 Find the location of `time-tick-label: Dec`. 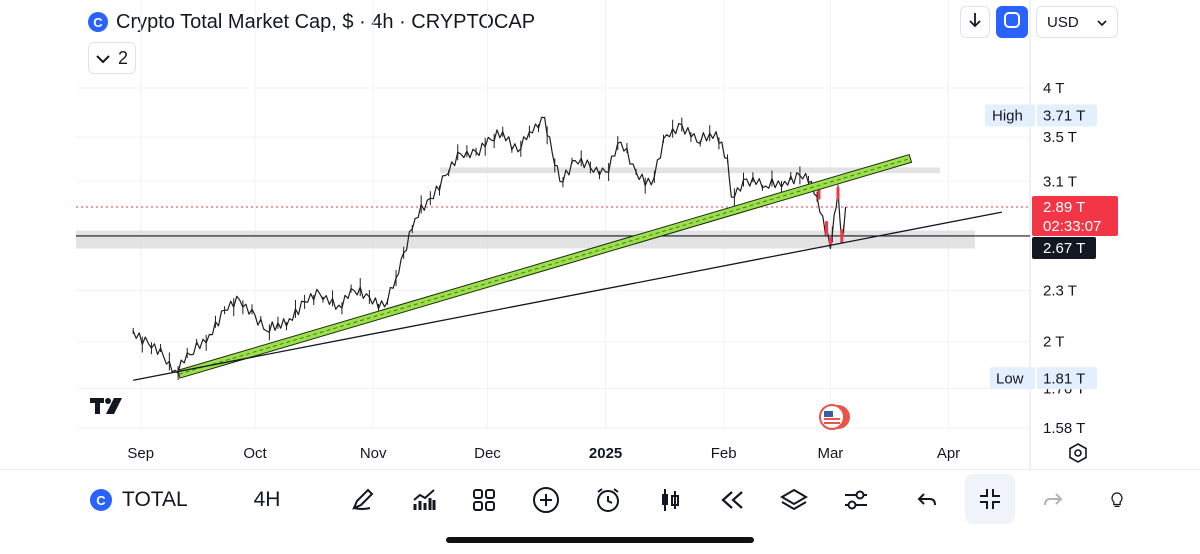

time-tick-label: Dec is located at coordinates (487, 453).